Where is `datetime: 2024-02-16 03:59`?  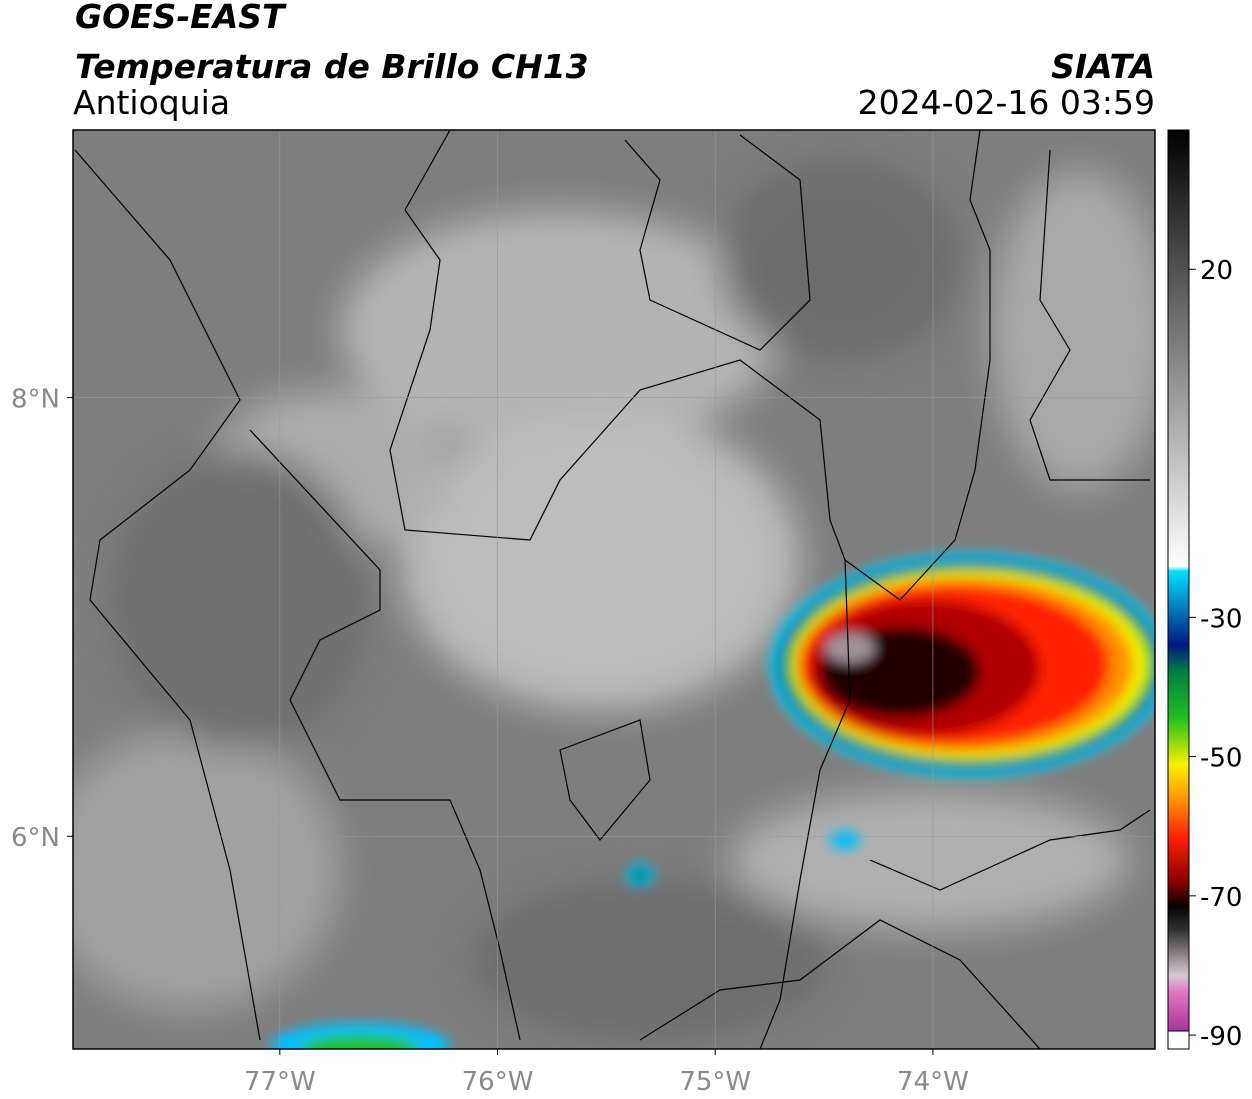
datetime: 2024-02-16 03:59 is located at coordinates (1006, 102).